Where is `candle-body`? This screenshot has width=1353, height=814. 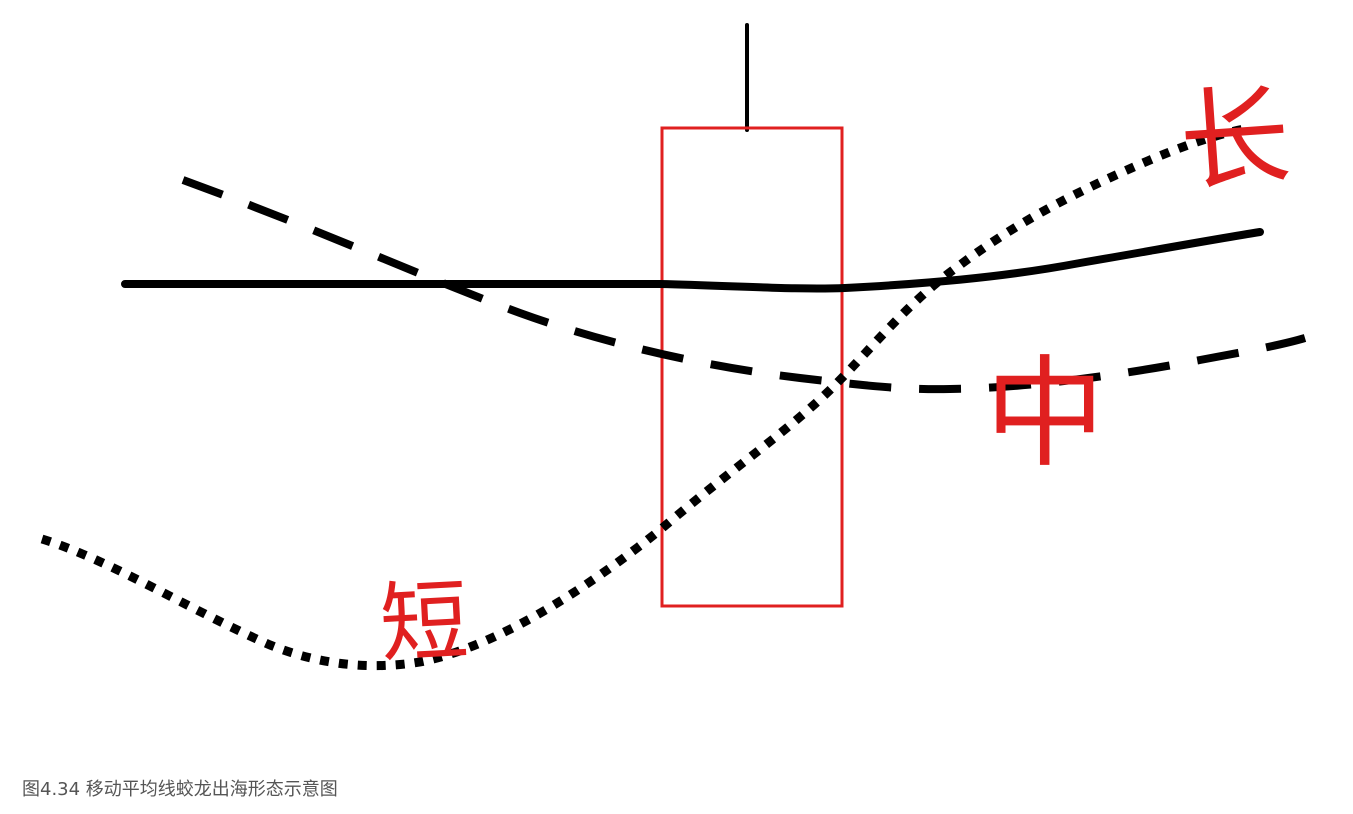 candle-body is located at coordinates (752, 367).